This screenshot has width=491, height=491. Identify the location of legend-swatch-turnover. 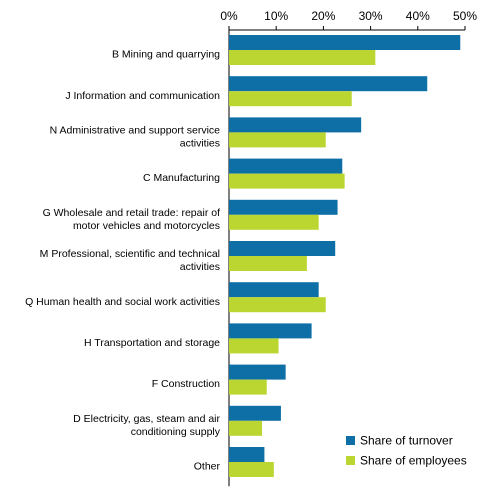
(350, 440).